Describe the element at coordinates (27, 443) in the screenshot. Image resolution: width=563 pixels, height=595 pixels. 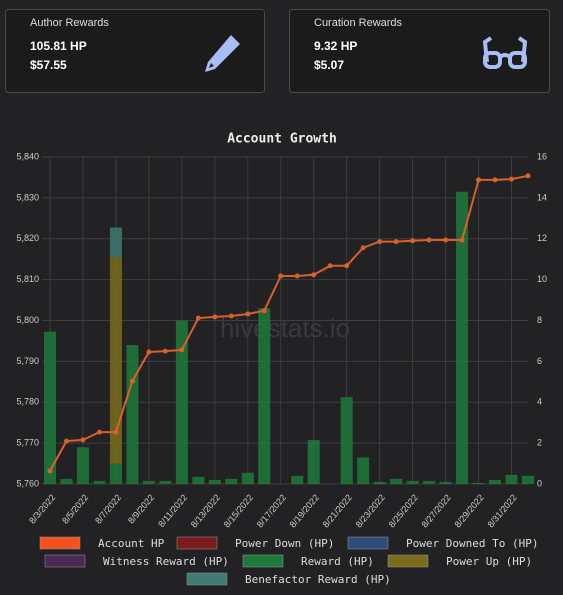
I see `y-tick-label: 5,770` at that location.